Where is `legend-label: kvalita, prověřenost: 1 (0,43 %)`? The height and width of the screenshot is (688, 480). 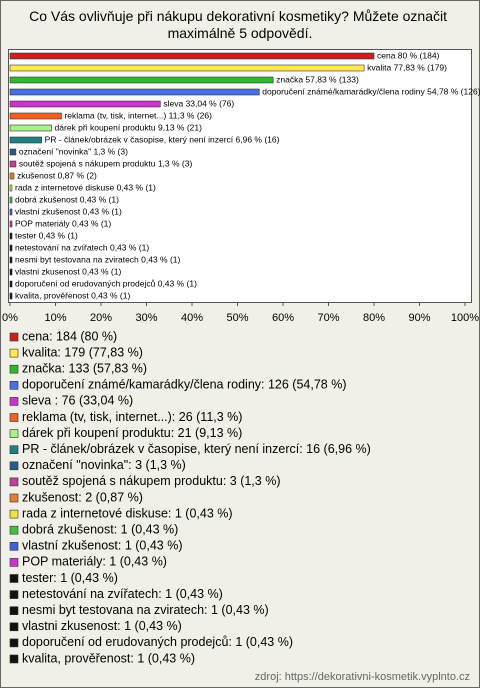 legend-label: kvalita, prověřenost: 1 (0,43 %) is located at coordinates (108, 658).